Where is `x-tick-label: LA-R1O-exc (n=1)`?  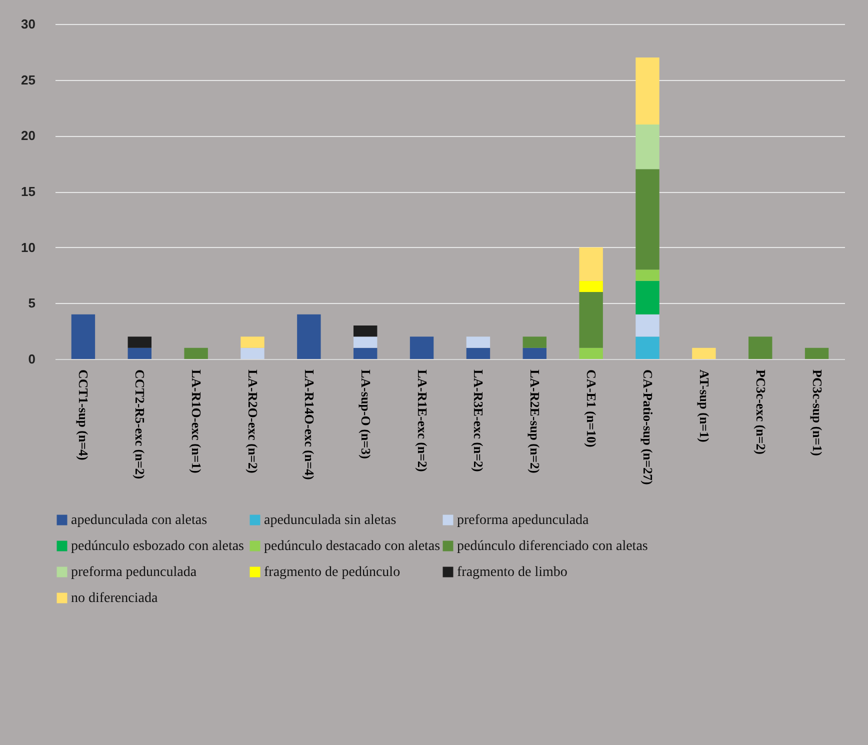 x-tick-label: LA-R1O-exc (n=1) is located at coordinates (196, 422).